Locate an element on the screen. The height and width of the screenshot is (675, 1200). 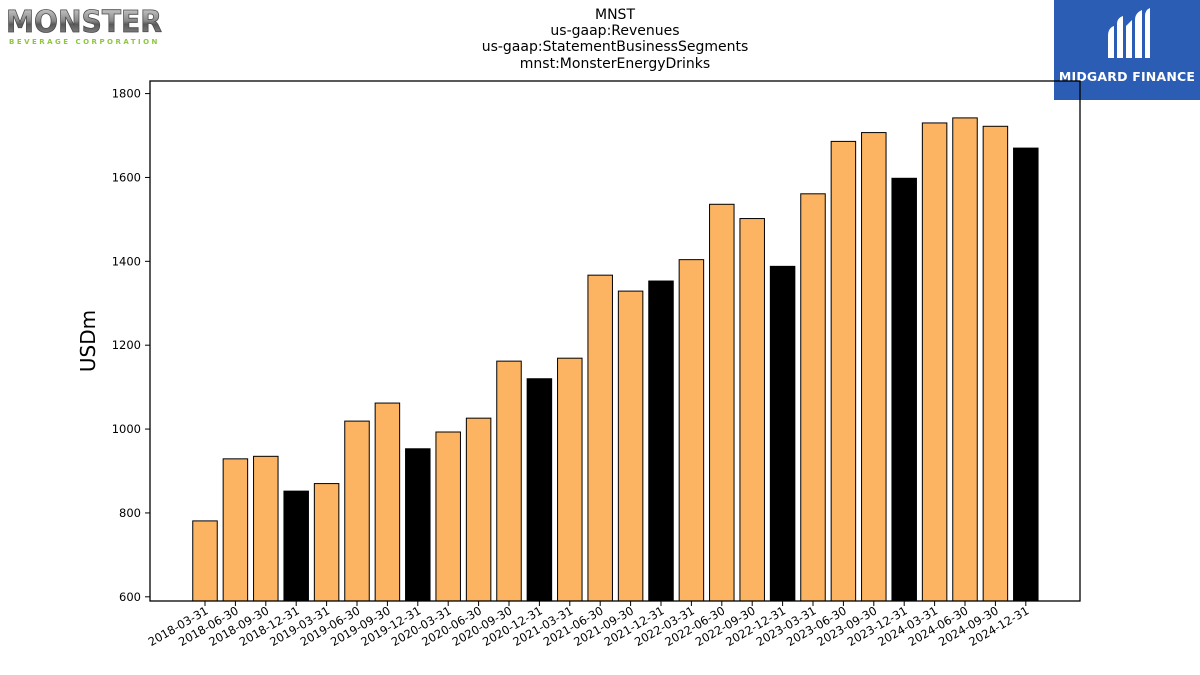
x-tick-label-2020-06-30: 2020-06-30 is located at coordinates (451, 626).